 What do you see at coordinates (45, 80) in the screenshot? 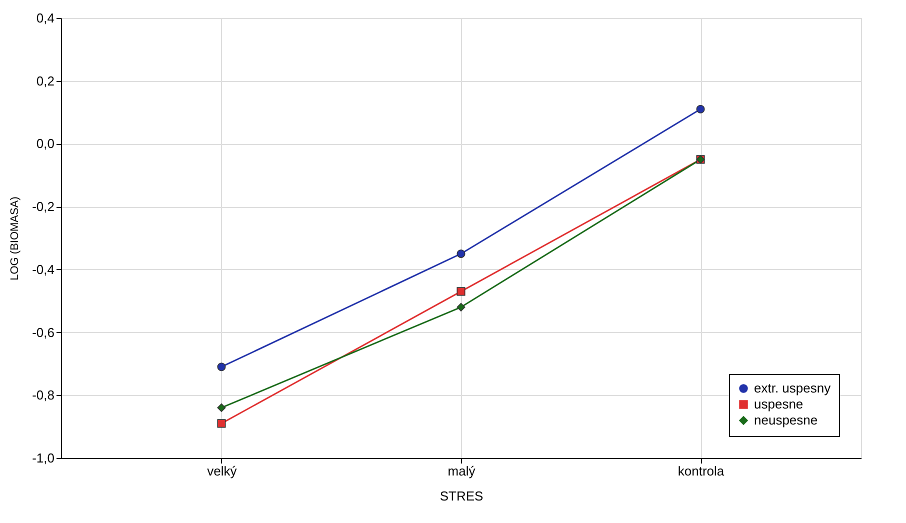
I see `y-tick-label: 0,2` at bounding box center [45, 80].